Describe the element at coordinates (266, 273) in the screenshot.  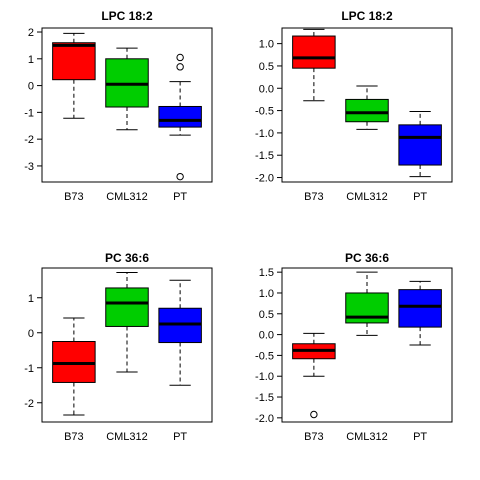
I see `y-tick-label: 1.5` at that location.